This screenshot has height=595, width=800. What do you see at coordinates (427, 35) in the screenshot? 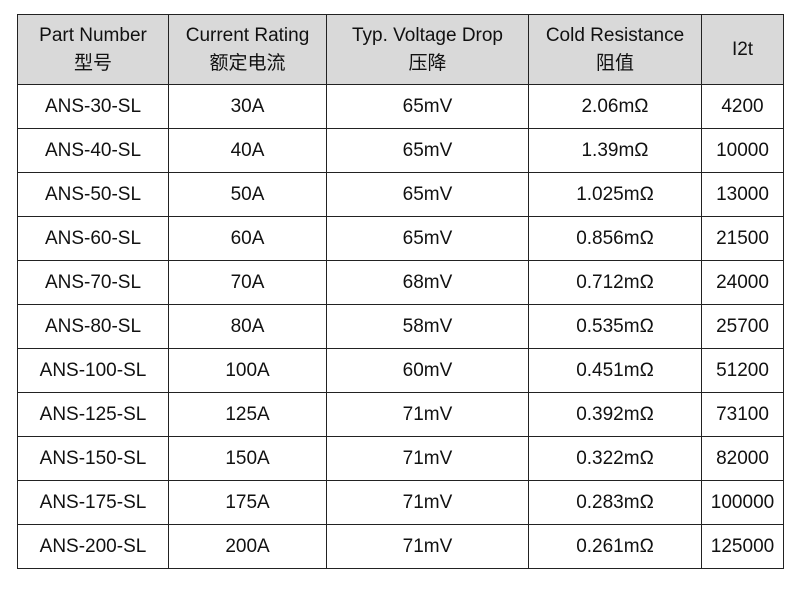
I see `header-en: Typ. Voltage Drop` at bounding box center [427, 35].